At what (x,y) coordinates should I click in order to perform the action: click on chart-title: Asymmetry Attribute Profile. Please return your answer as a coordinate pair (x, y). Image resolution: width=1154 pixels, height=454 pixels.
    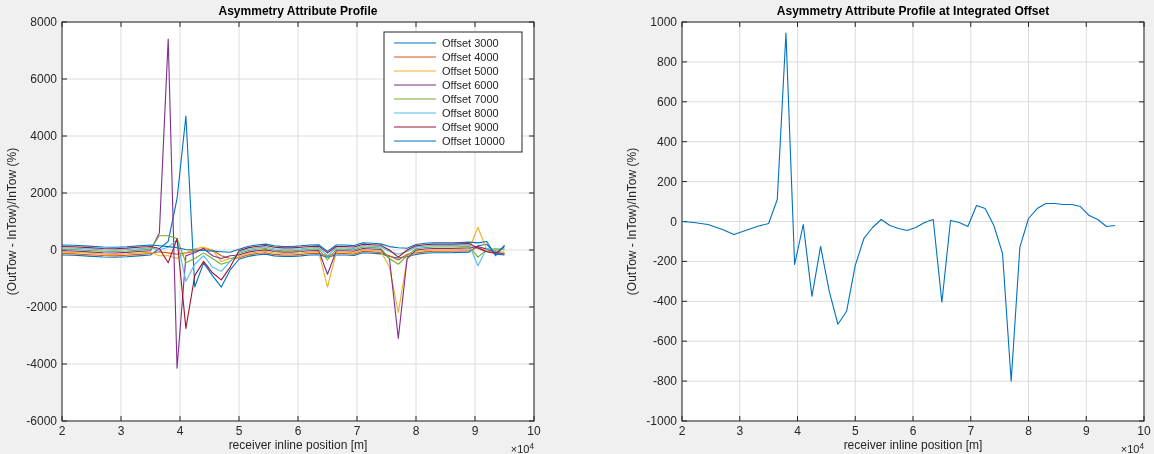
    Looking at the image, I should click on (298, 11).